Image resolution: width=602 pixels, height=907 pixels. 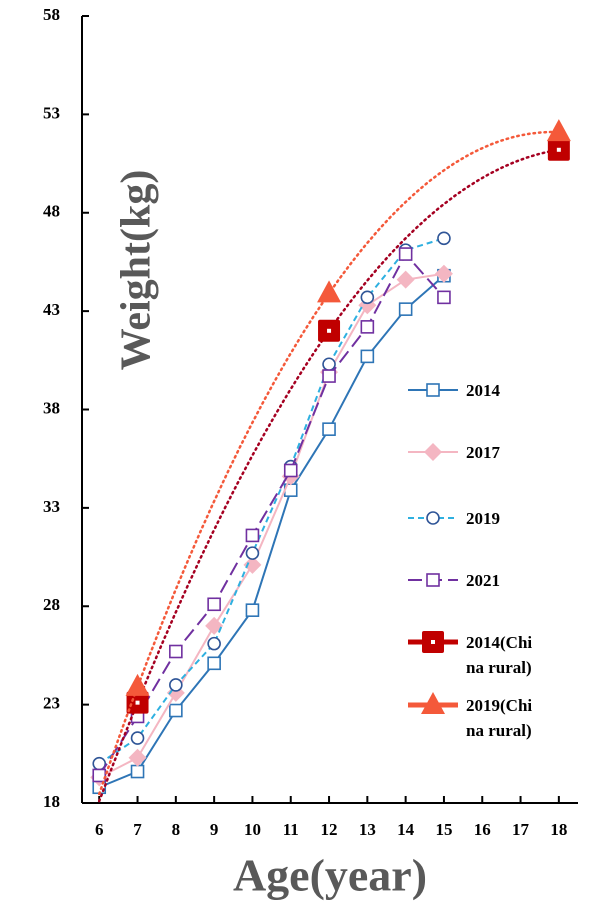 I want to click on y-axis-label: Weight(kg), so click(x=137, y=270).